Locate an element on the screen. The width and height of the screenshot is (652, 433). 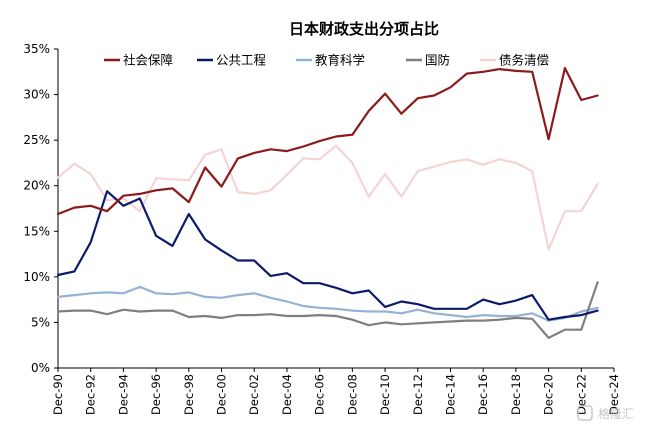
legend-label: 国防 is located at coordinates (437, 60).